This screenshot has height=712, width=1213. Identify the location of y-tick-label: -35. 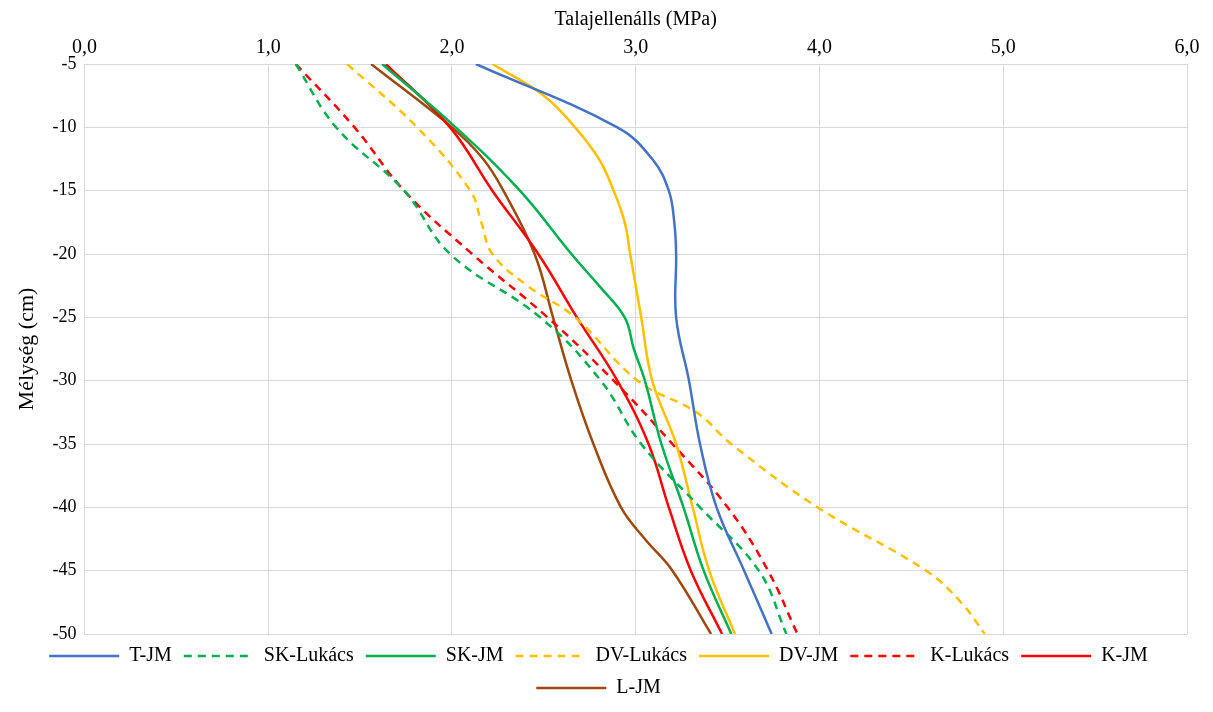
(64, 442).